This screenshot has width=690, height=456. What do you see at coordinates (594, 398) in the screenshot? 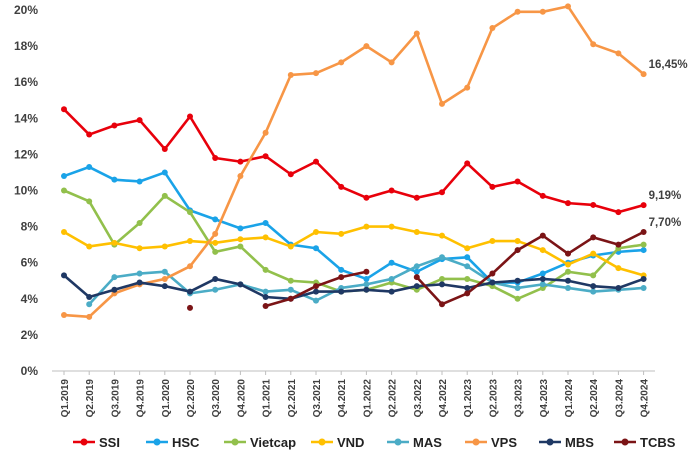
I see `x-tick-label: Q2.2024` at bounding box center [594, 398].